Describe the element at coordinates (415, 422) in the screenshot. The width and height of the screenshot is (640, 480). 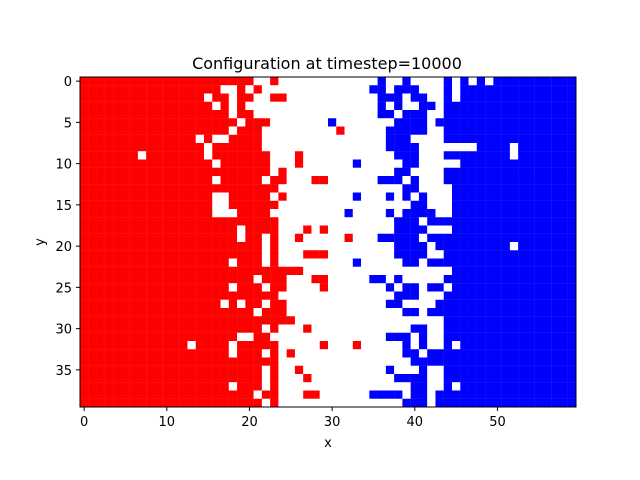
I see `x-tick-label: 40` at that location.